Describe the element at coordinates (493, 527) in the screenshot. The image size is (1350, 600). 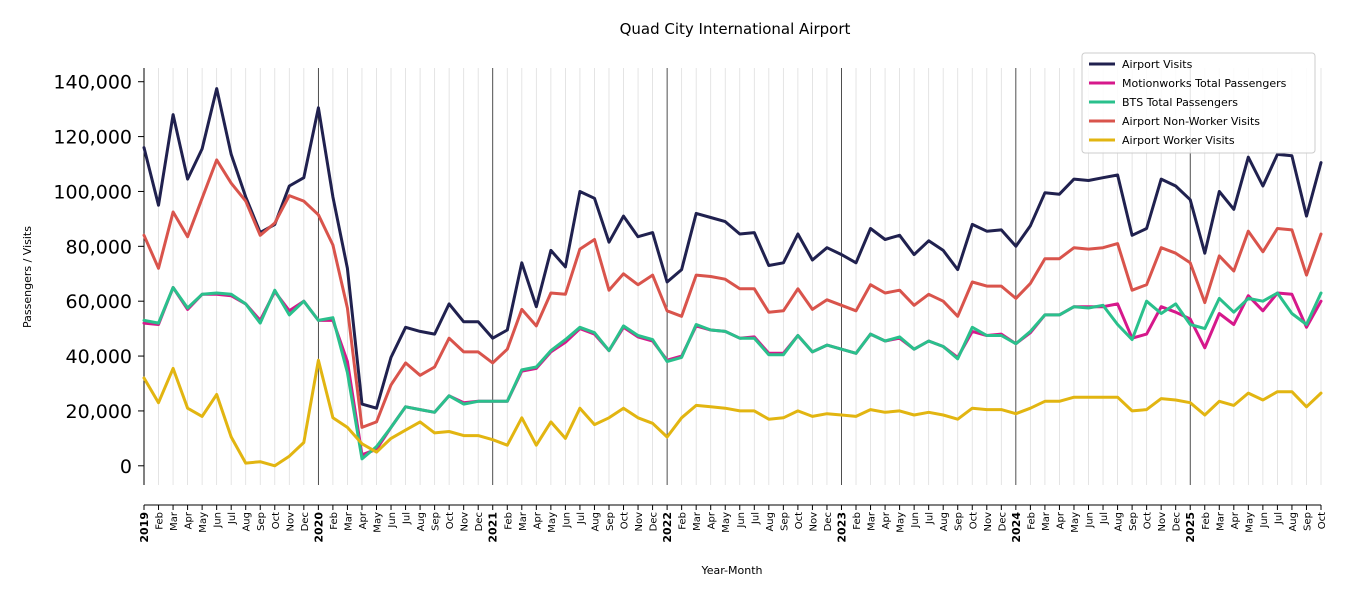
I see `x-tick-label: 2021` at that location.